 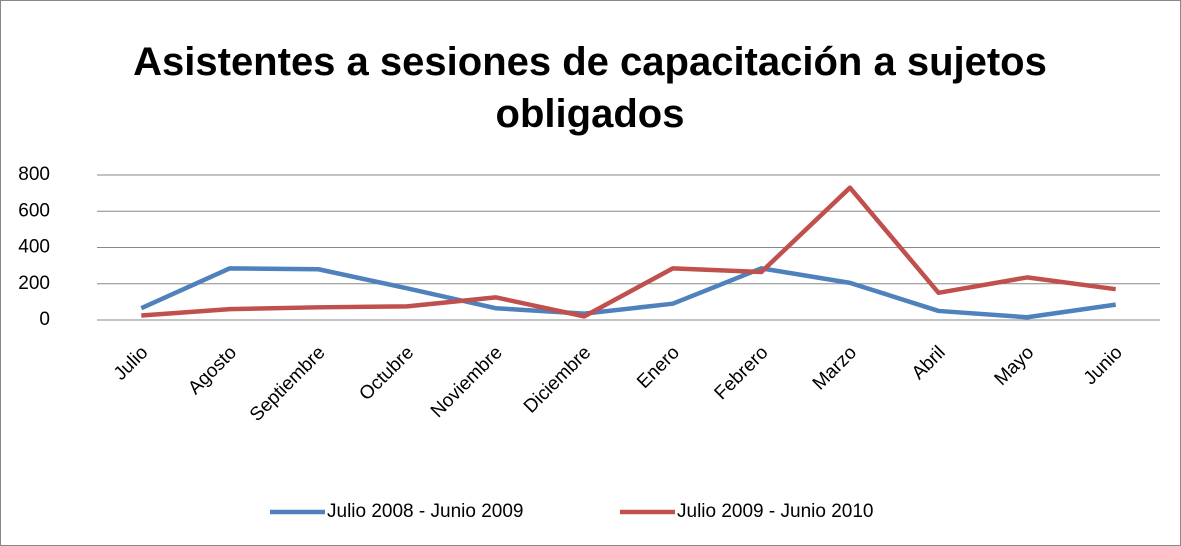 What do you see at coordinates (34, 283) in the screenshot?
I see `y-tick-label: 200` at bounding box center [34, 283].